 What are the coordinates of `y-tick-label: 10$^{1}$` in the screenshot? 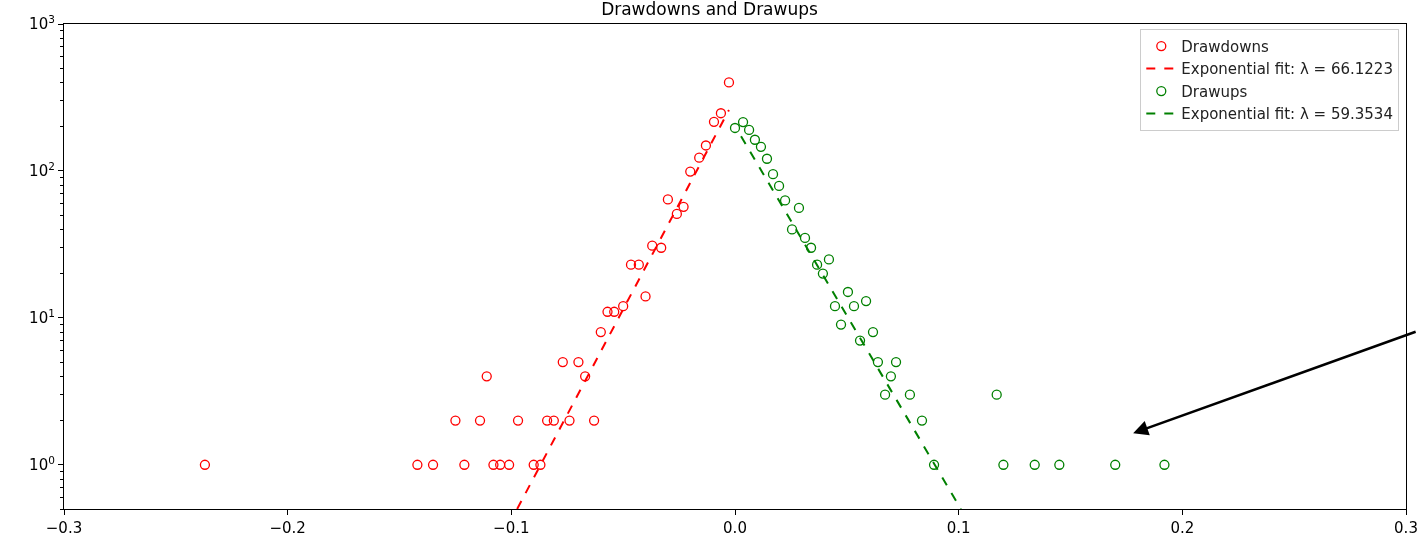 It's located at (42, 317).